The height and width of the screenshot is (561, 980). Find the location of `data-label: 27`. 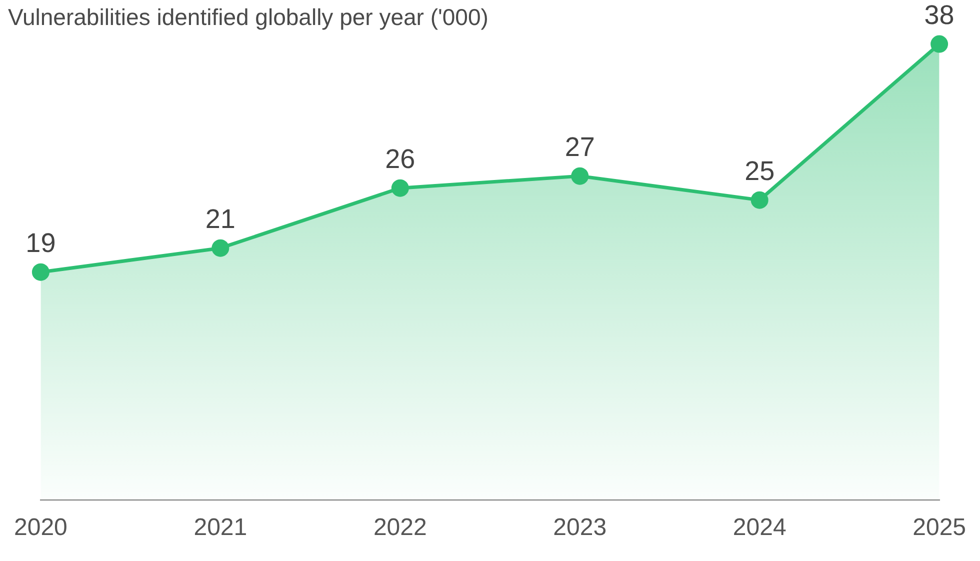

data-label: 27 is located at coordinates (579, 147).